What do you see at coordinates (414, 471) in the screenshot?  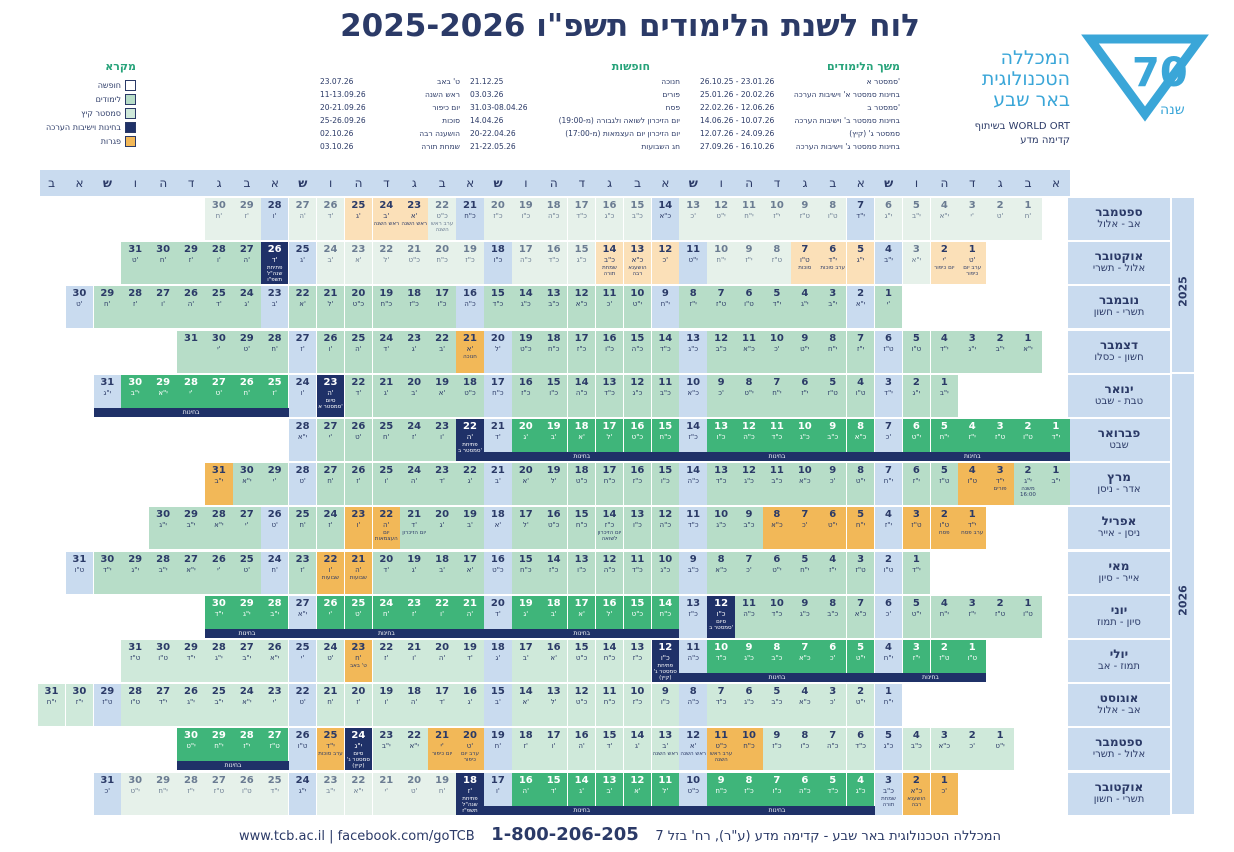 I see `day-number: 24` at bounding box center [414, 471].